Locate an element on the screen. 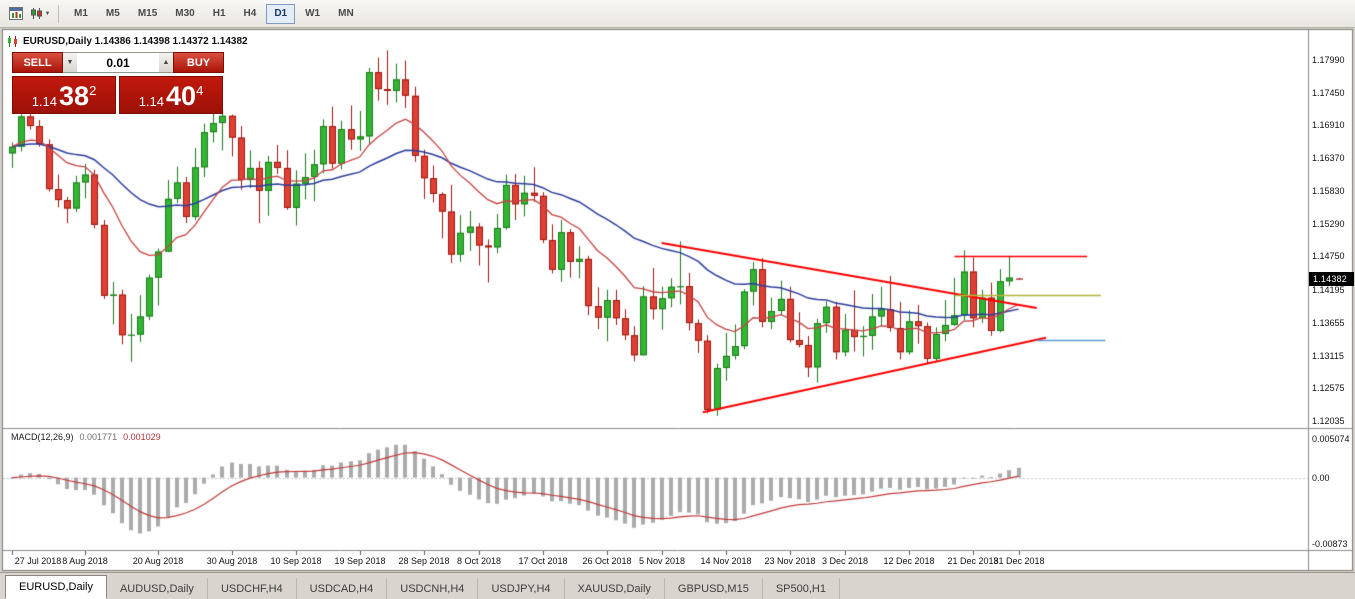 The width and height of the screenshot is (1355, 599). chart-tab-usdchf-h4: USDCHF,H4 is located at coordinates (252, 588).